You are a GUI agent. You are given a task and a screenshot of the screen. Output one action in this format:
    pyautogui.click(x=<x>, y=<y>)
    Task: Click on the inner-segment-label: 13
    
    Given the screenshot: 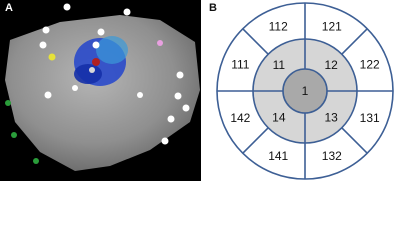 What is the action you would take?
    pyautogui.click(x=331, y=117)
    